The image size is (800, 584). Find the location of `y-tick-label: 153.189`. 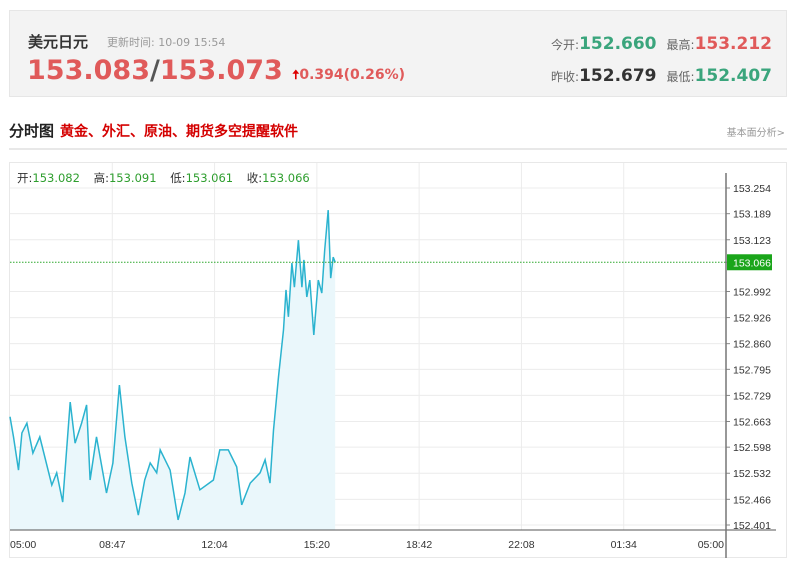

y-tick-label: 153.189 is located at coordinates (752, 215).